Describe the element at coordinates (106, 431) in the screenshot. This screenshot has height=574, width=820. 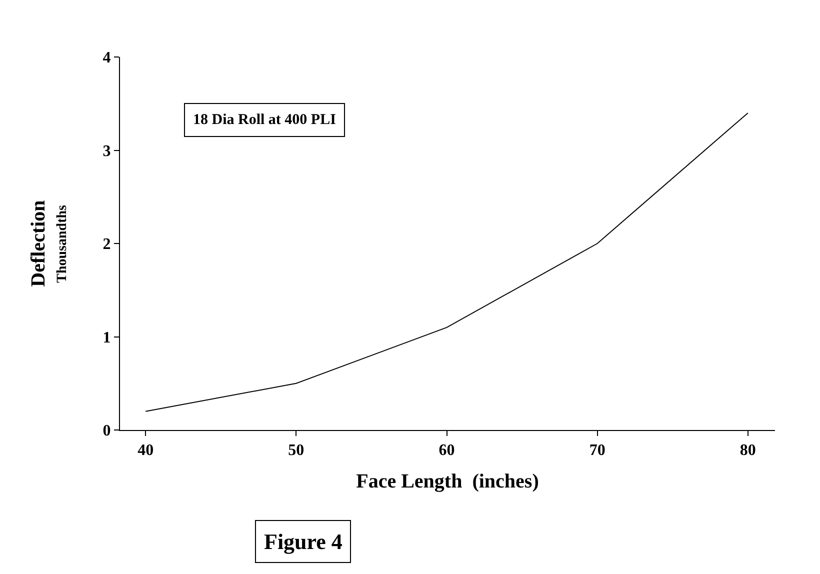
I see `y-tick-label: 0` at that location.